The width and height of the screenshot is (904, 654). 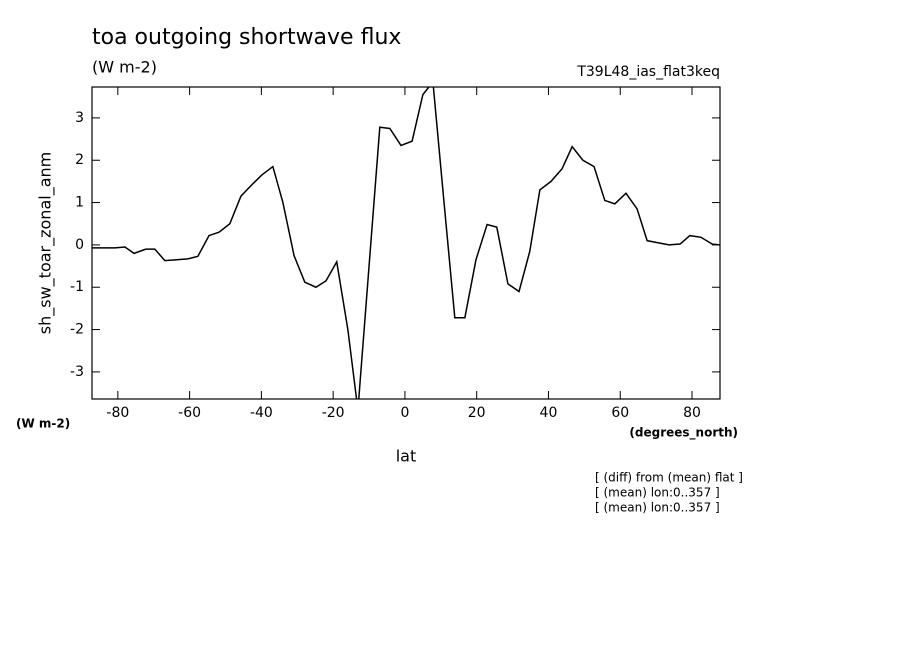 I want to click on x-axis-label: lat, so click(x=406, y=456).